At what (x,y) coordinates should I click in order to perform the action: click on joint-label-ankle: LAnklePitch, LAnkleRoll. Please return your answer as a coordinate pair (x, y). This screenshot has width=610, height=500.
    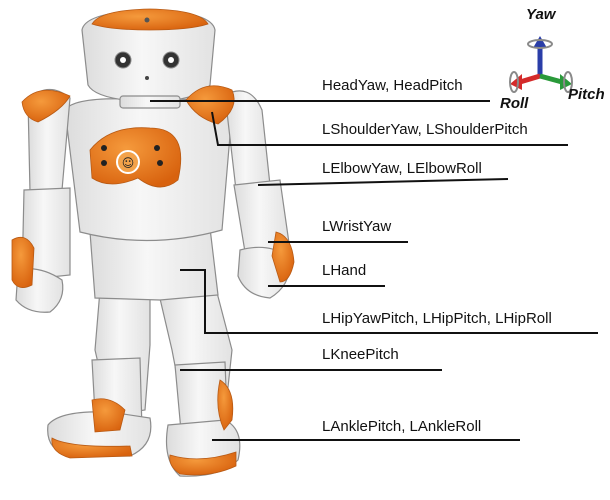
    Looking at the image, I should click on (402, 426).